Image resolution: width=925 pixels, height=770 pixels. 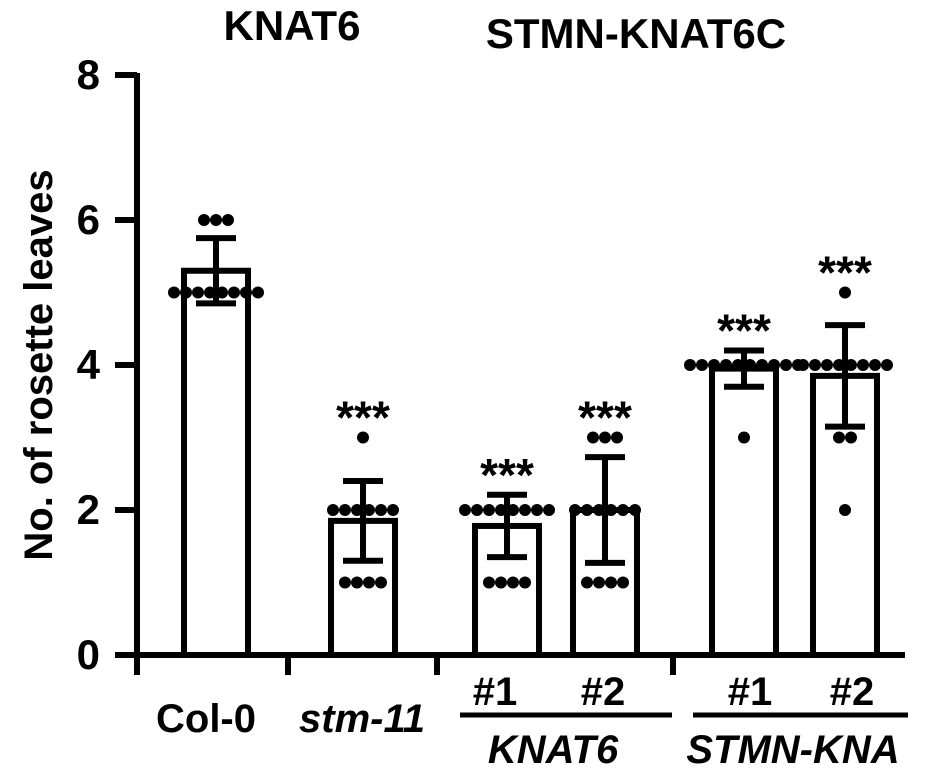 I want to click on significance-3: ***, so click(x=605, y=418).